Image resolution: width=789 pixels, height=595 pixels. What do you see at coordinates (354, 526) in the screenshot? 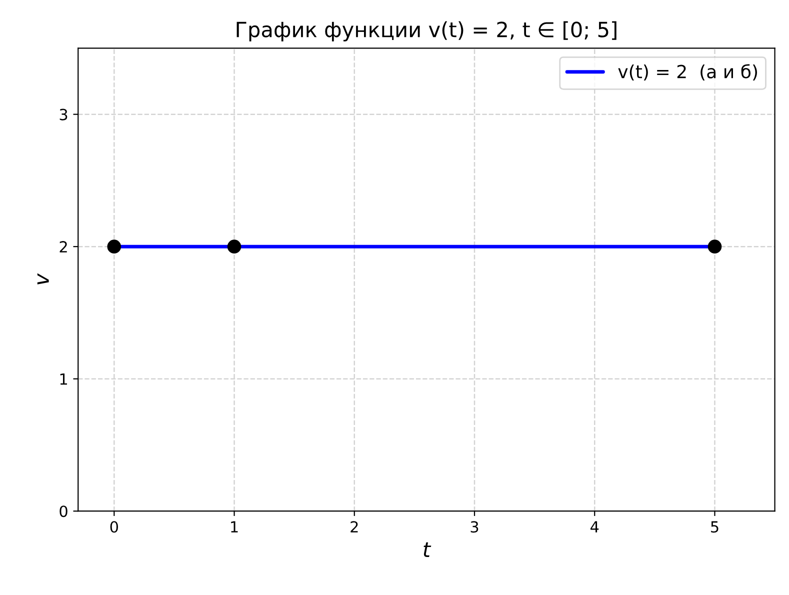
I see `x-tick-label: 2` at bounding box center [354, 526].